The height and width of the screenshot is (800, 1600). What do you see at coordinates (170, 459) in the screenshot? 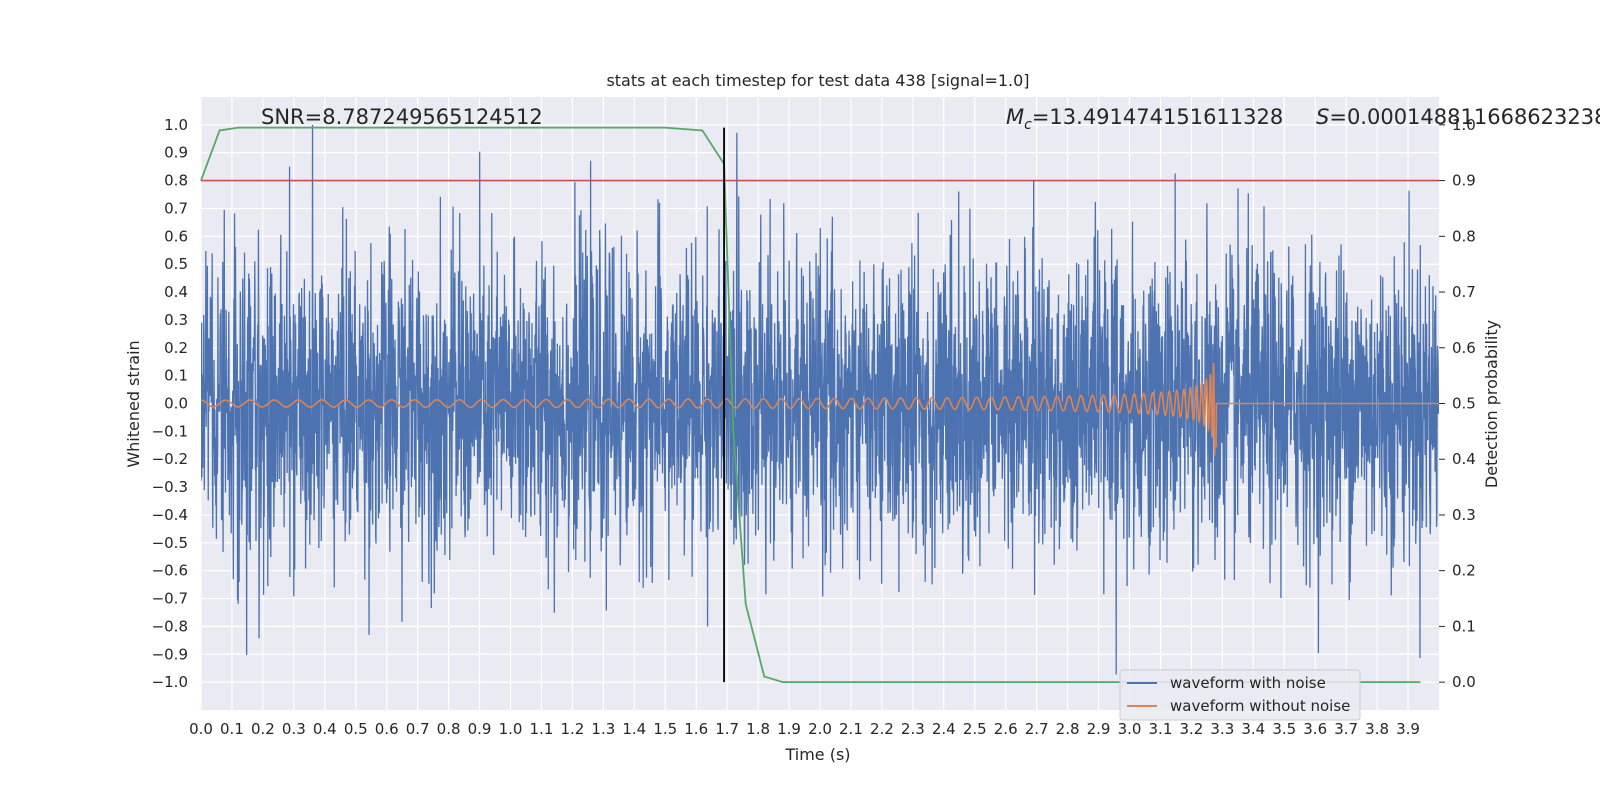
I see `y-tick-label: −0.2` at bounding box center [170, 459].